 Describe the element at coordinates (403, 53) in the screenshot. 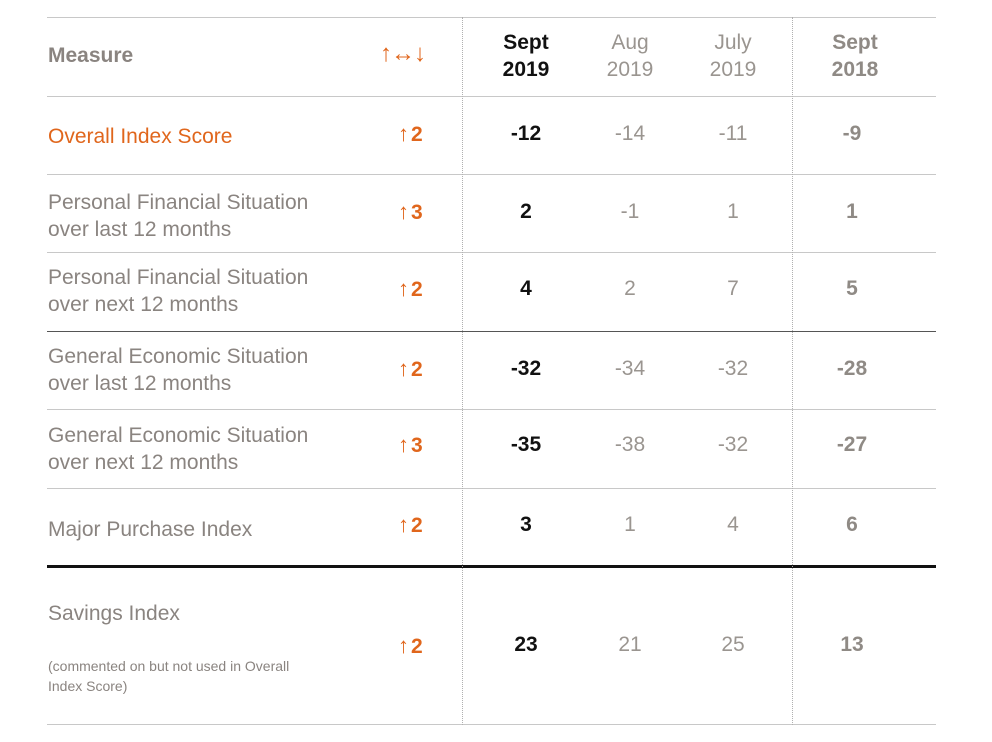

I see `change-arrows-header-icon: ↑↔↓` at that location.